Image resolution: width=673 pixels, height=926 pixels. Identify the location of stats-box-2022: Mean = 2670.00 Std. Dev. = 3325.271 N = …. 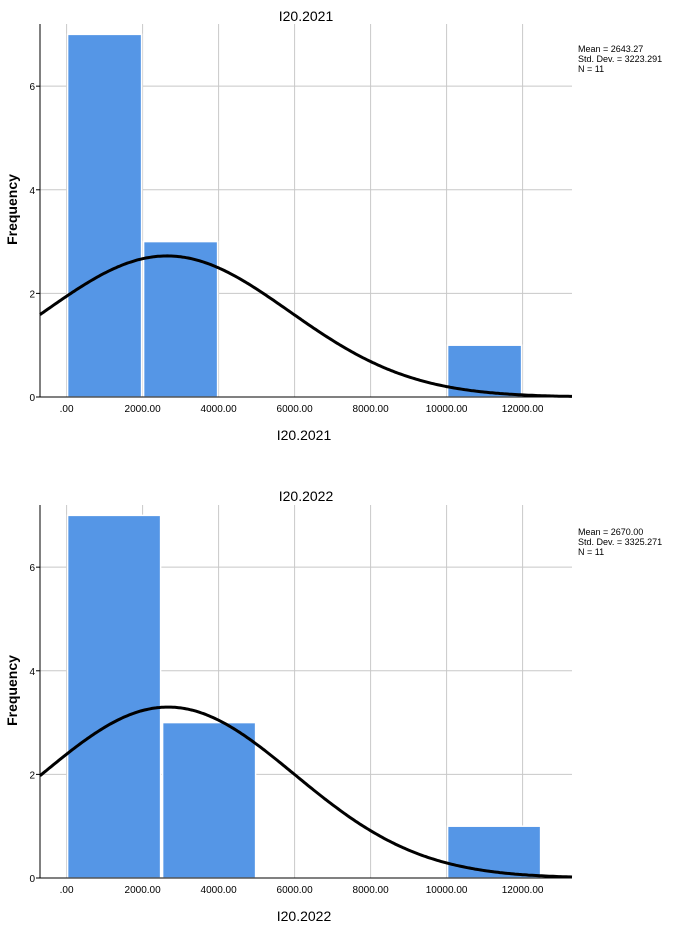
(620, 542).